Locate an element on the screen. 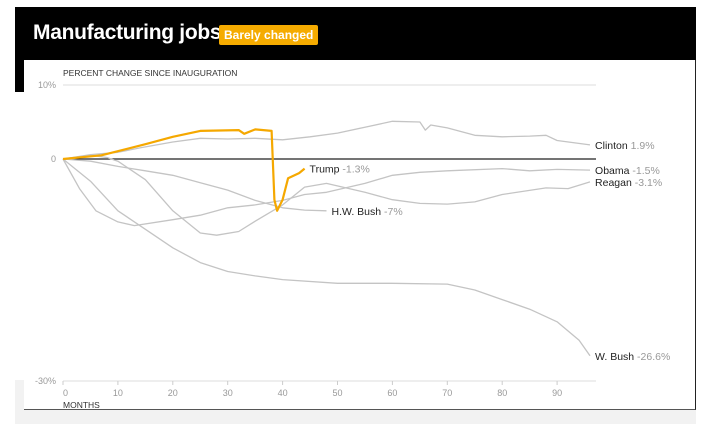 Image resolution: width=710 pixels, height=424 pixels. series-line-trump is located at coordinates (184, 170).